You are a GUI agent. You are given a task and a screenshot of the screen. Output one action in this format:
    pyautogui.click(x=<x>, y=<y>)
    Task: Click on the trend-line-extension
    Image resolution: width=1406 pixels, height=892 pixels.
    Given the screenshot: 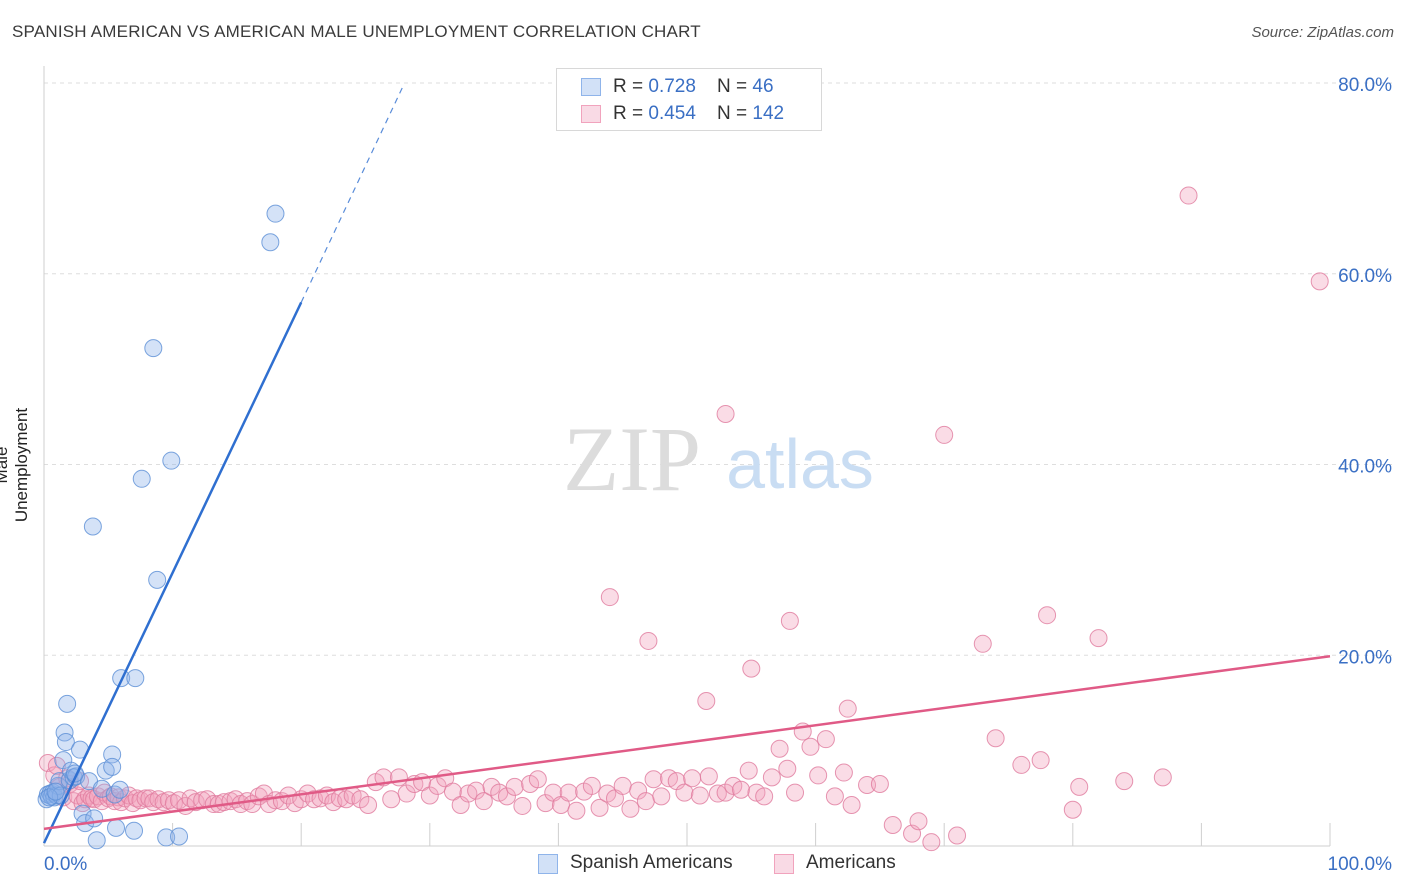 What is the action you would take?
    pyautogui.click(x=352, y=193)
    